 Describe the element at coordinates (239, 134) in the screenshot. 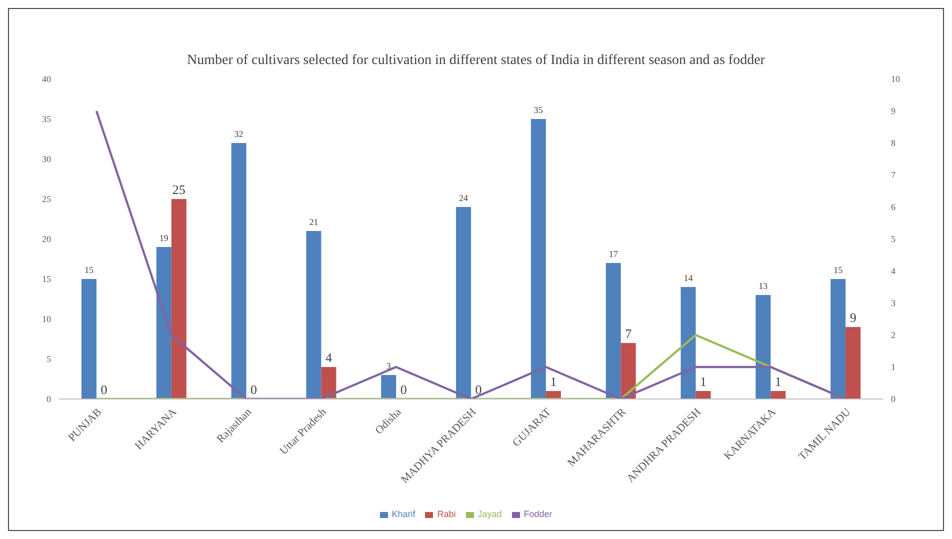

I see `data-label: 32` at that location.